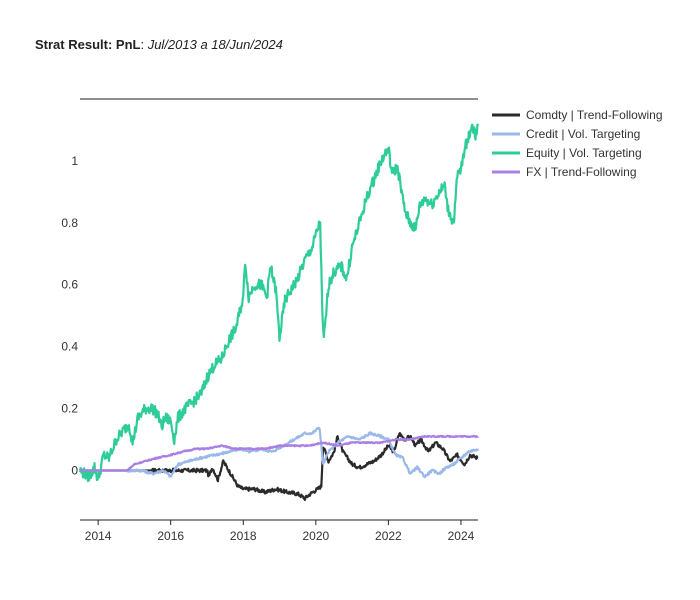  Describe the element at coordinates (69, 409) in the screenshot. I see `y-tick-label: 0.2` at that location.